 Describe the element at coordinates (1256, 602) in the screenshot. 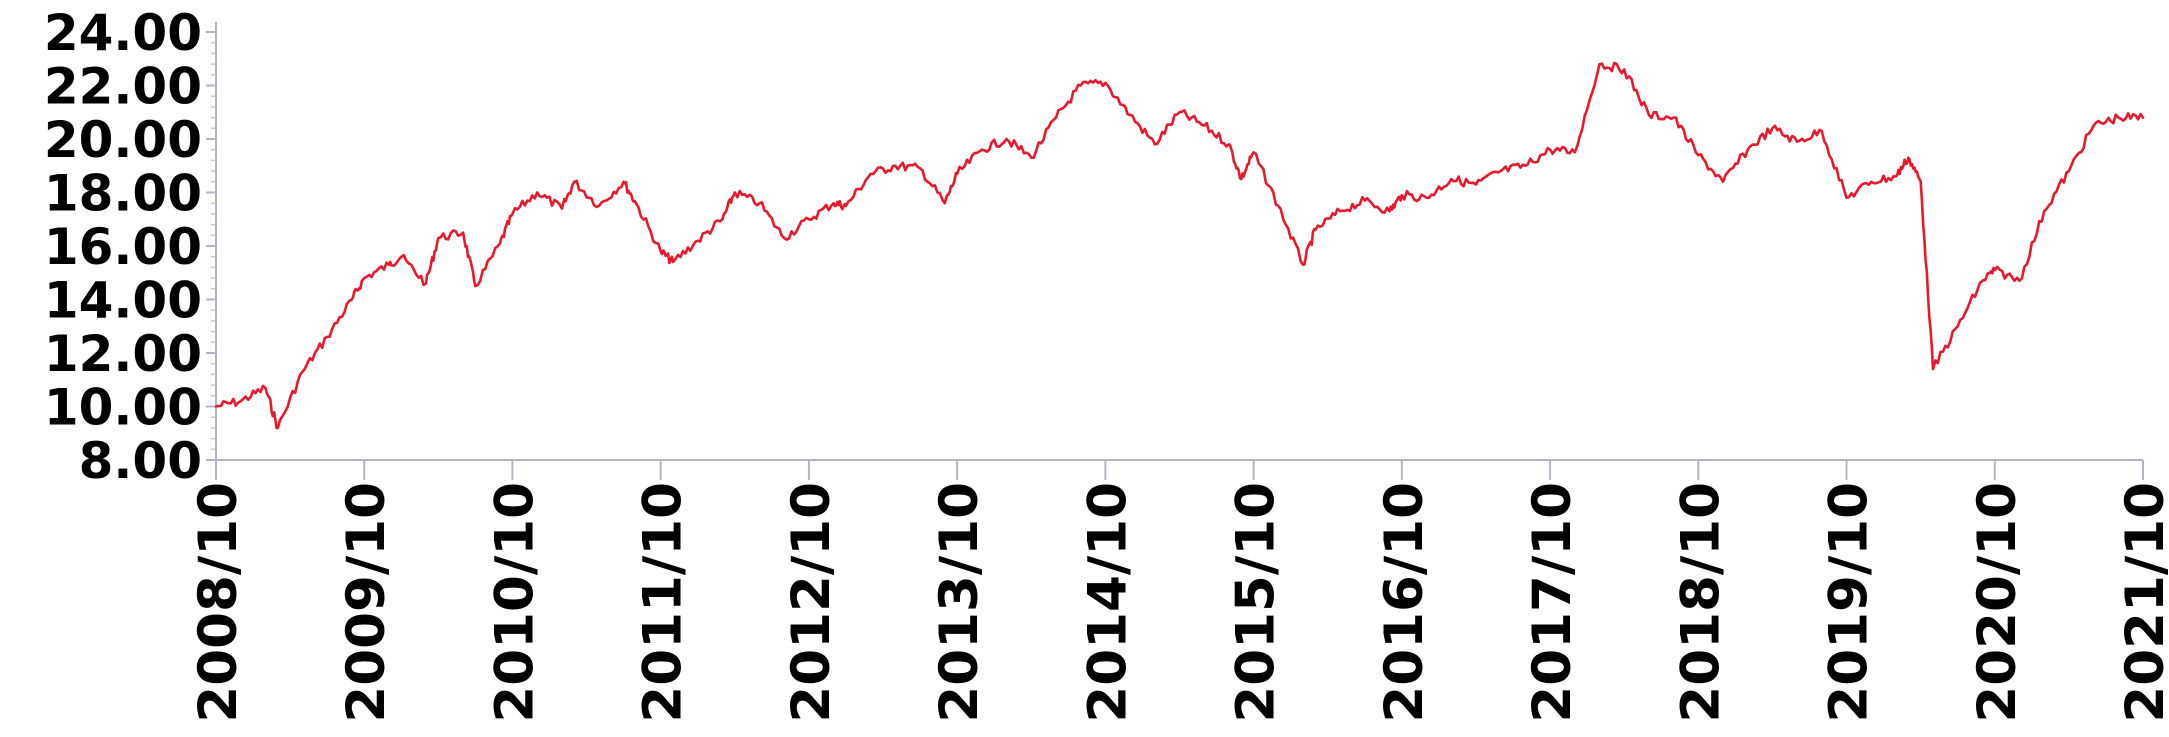

I see `x-tick-label: 2015/10` at that location.